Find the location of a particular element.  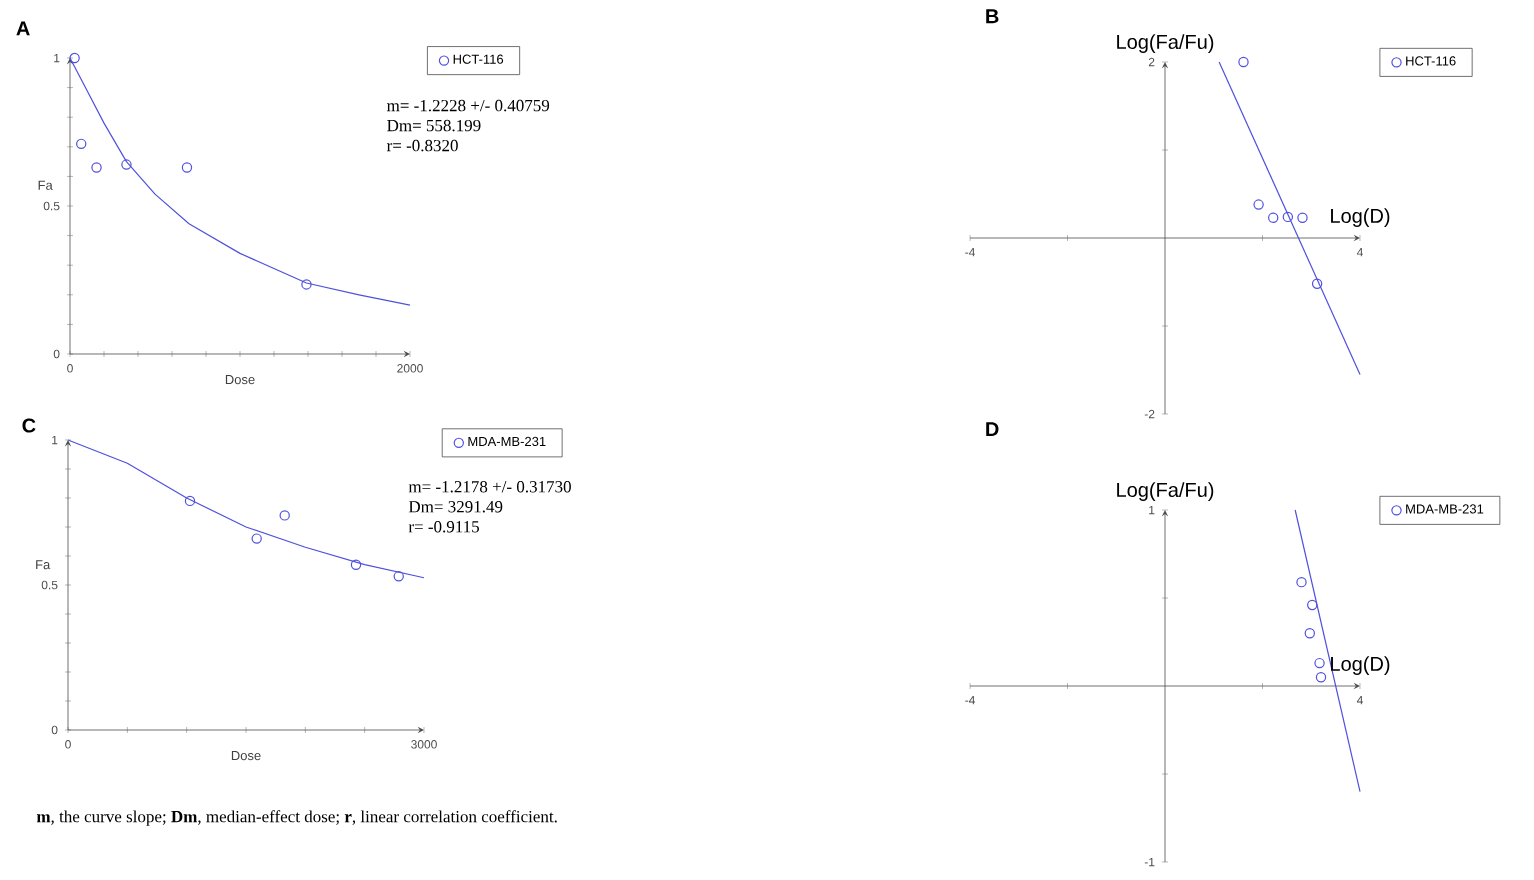

annotation: r= -0.9115 is located at coordinates (444, 527).